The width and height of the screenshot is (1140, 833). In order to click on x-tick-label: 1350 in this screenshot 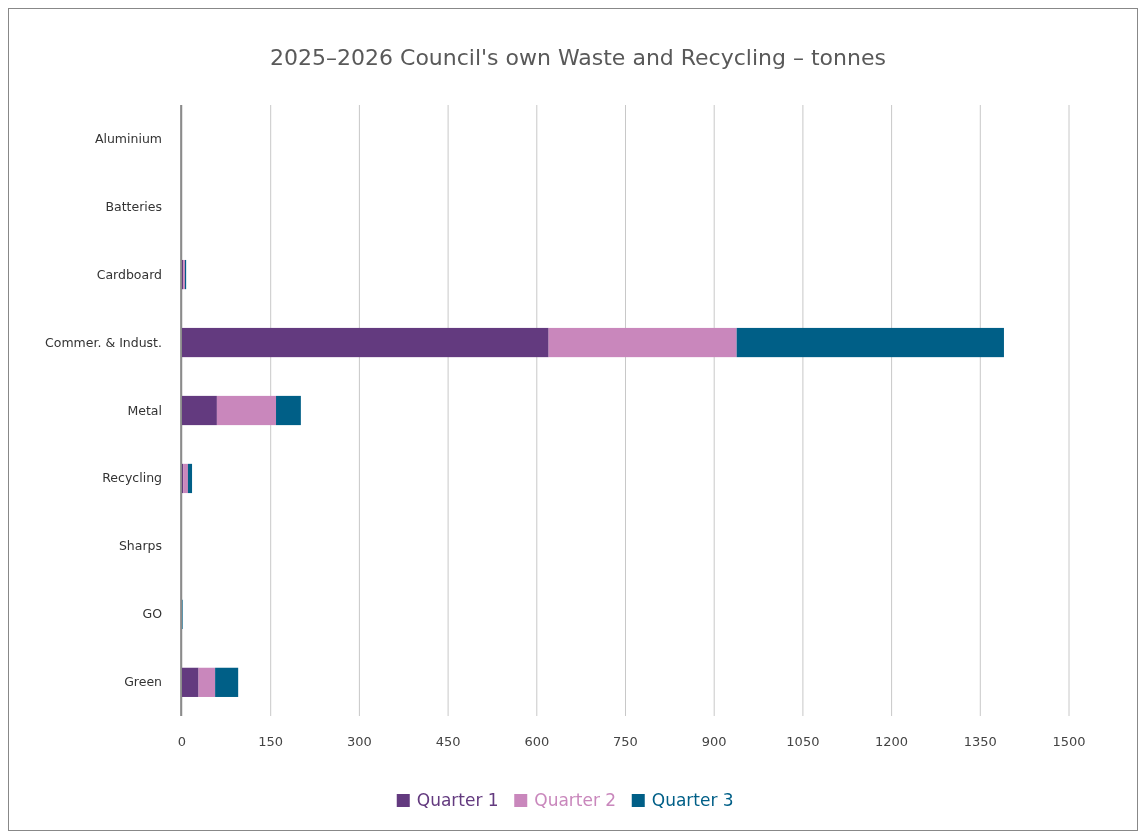, I will do `click(980, 741)`.